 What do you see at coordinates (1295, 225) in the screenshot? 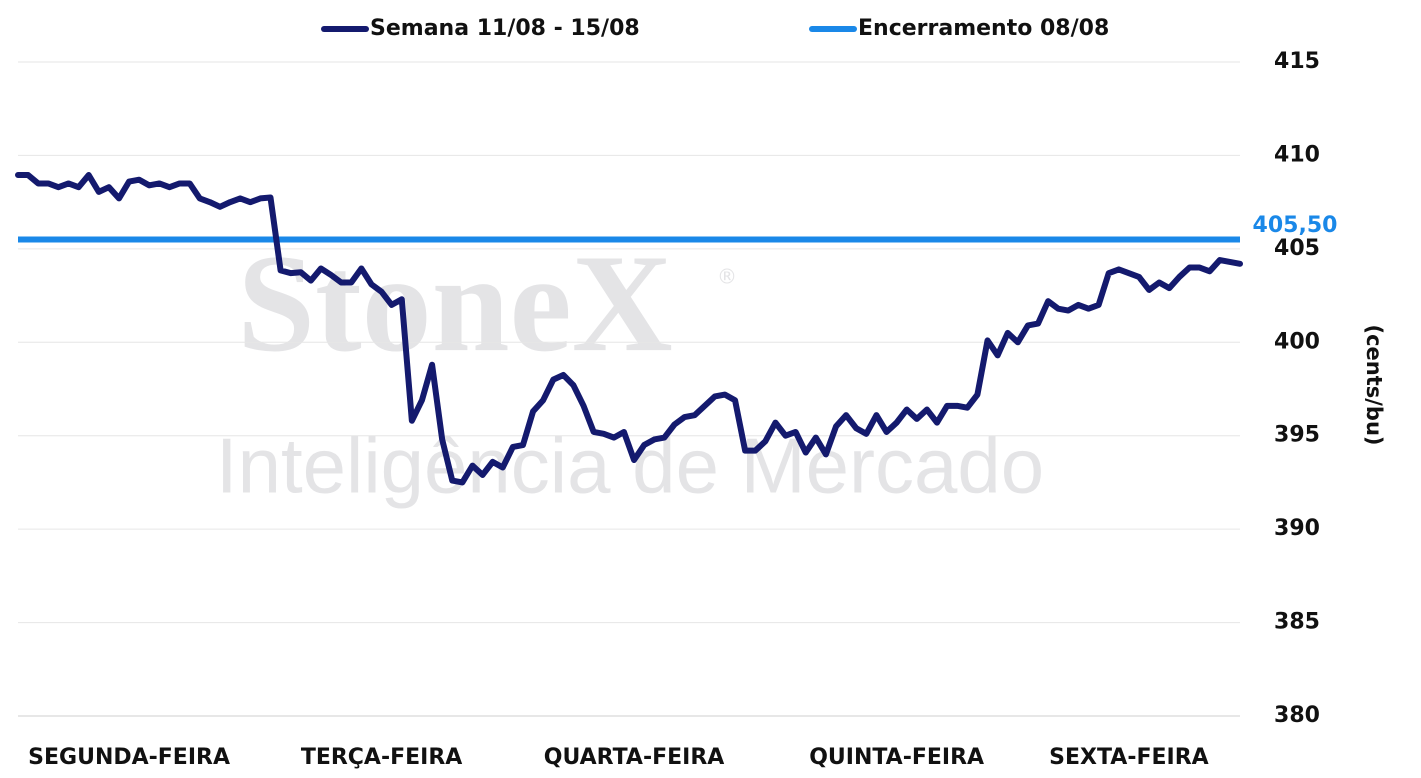
I see `reference-label: 405,50` at bounding box center [1295, 225].